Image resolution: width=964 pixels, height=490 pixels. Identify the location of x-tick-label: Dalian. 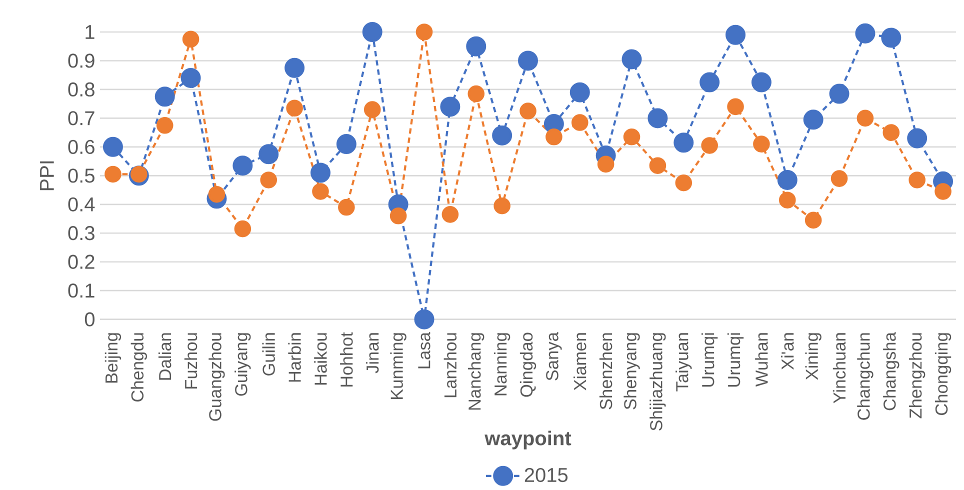
(165, 356).